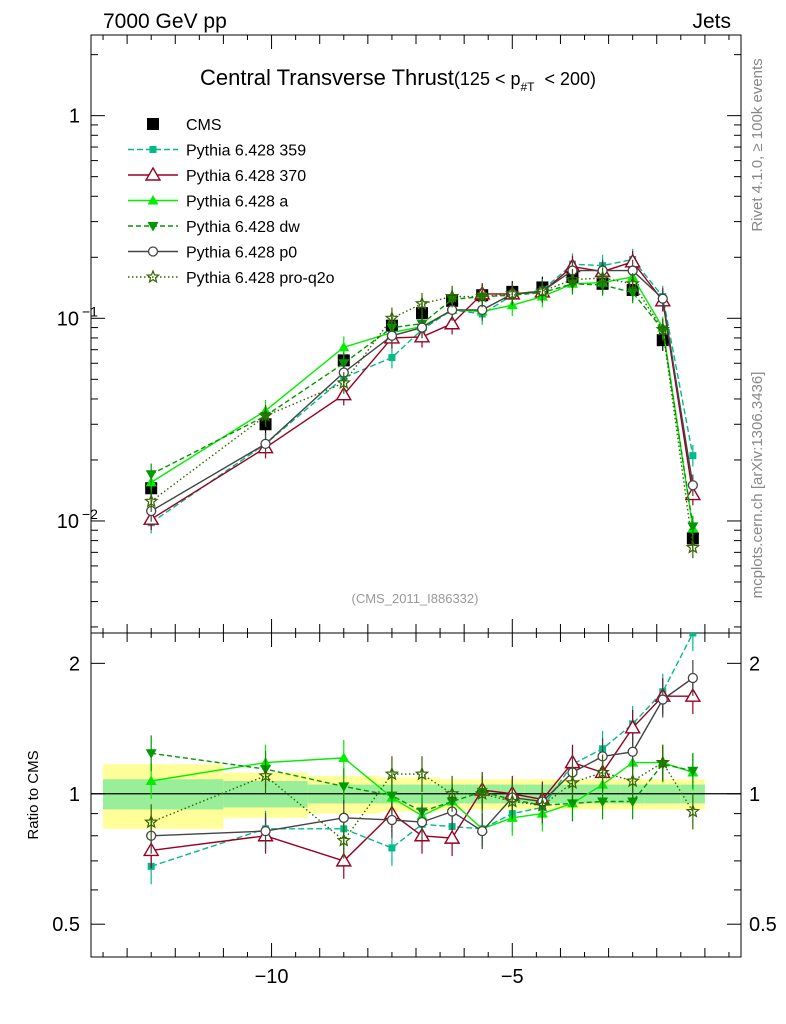 The width and height of the screenshot is (786, 1024). I want to click on ratio-series-pq2o, so click(422, 801).